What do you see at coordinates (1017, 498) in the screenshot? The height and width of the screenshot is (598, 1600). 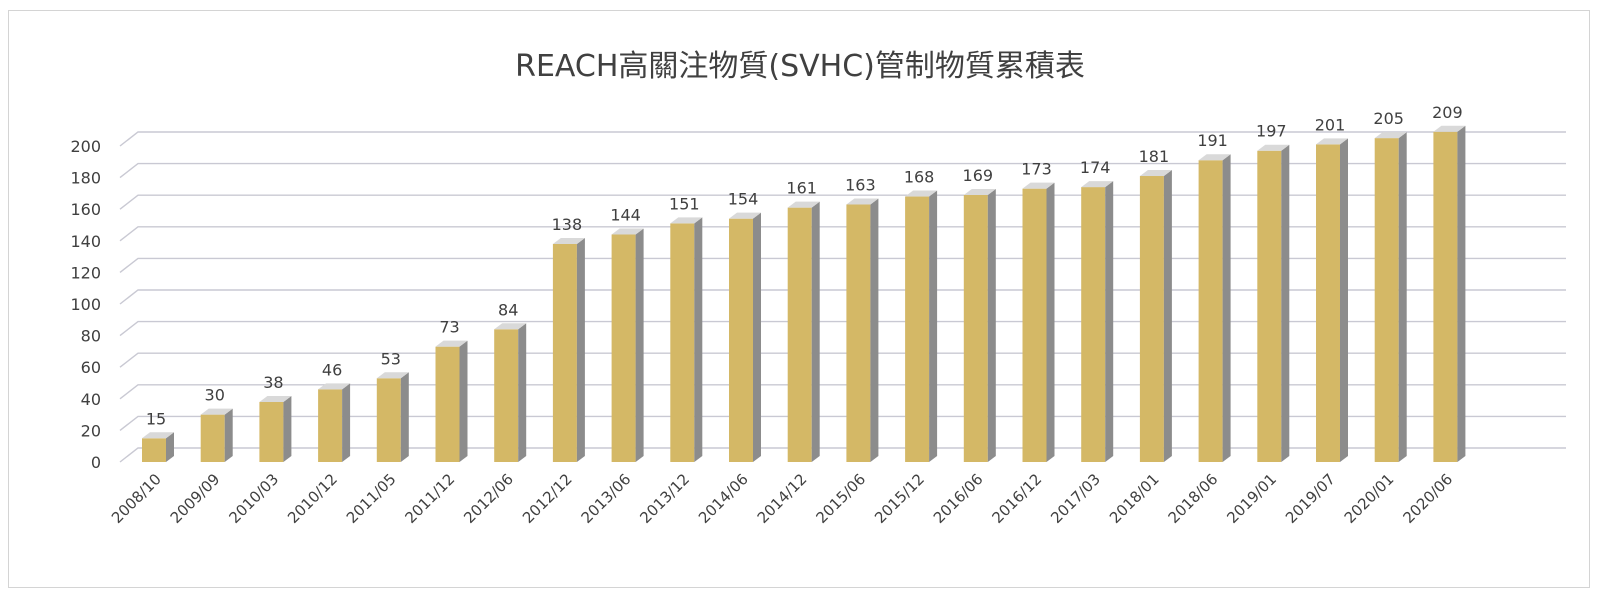 I see `x-tick-label: 2016/12` at bounding box center [1017, 498].